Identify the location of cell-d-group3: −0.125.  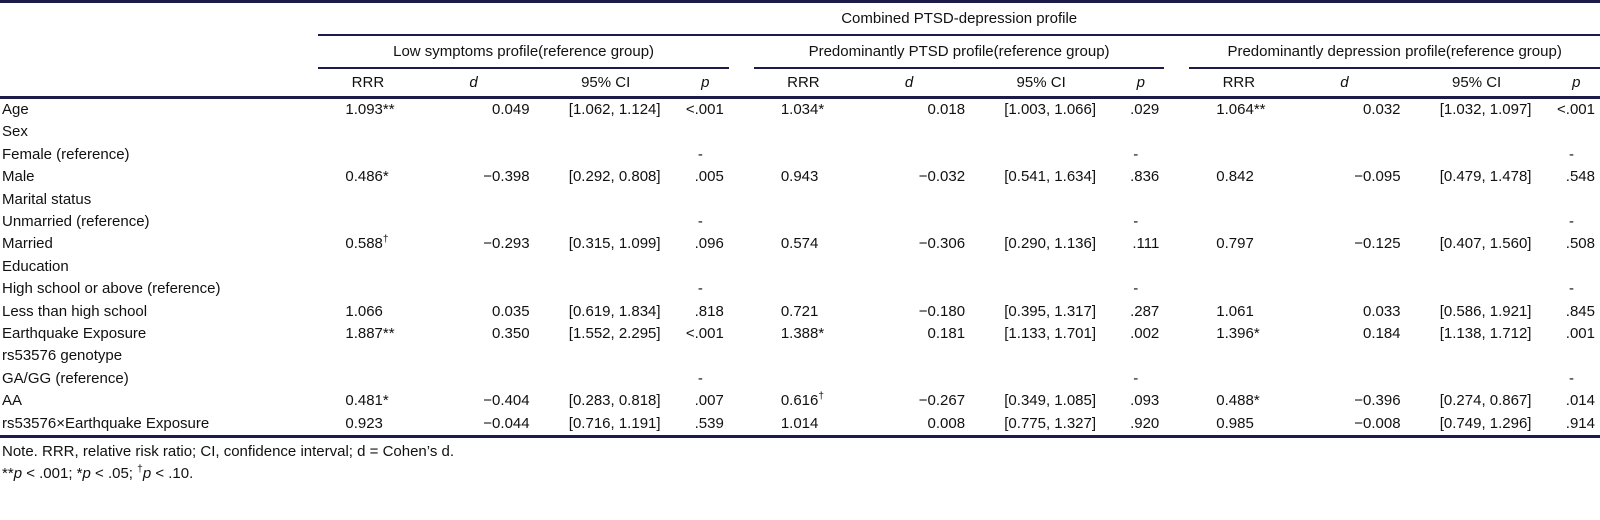
(1377, 244).